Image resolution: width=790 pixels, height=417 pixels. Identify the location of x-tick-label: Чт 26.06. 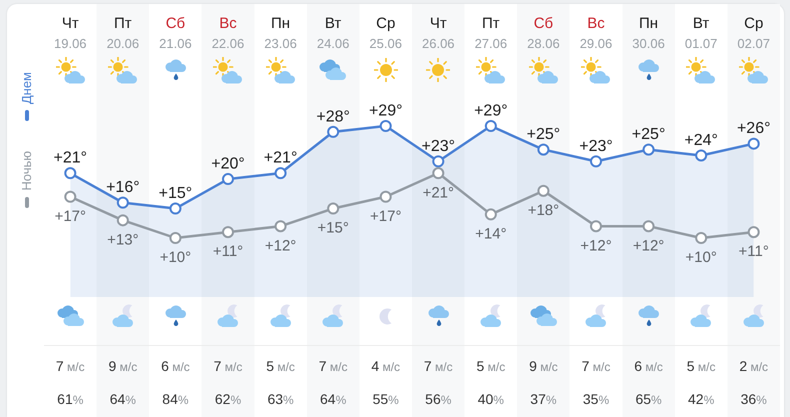
(438, 33).